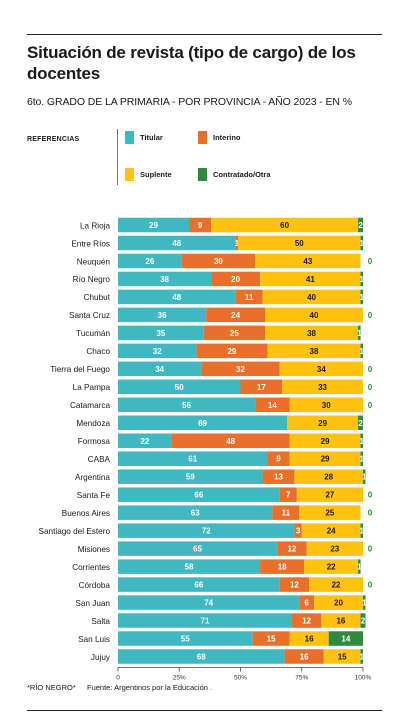 This screenshot has height=720, width=408. Describe the element at coordinates (242, 174) in the screenshot. I see `legend-label-contratado: Contratado/Otra` at that location.